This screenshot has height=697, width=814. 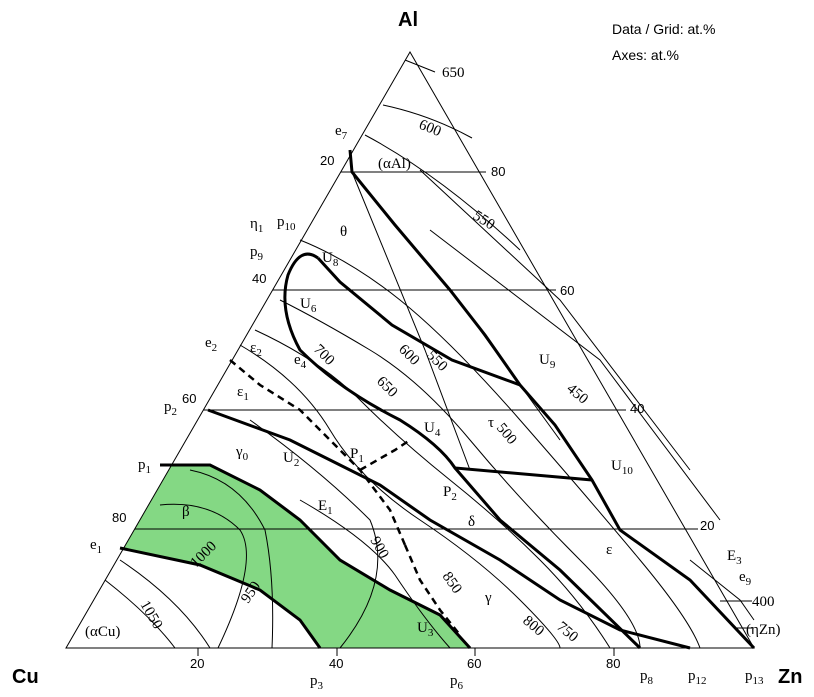 What do you see at coordinates (25, 677) in the screenshot?
I see `vertex-label: Cu` at bounding box center [25, 677].